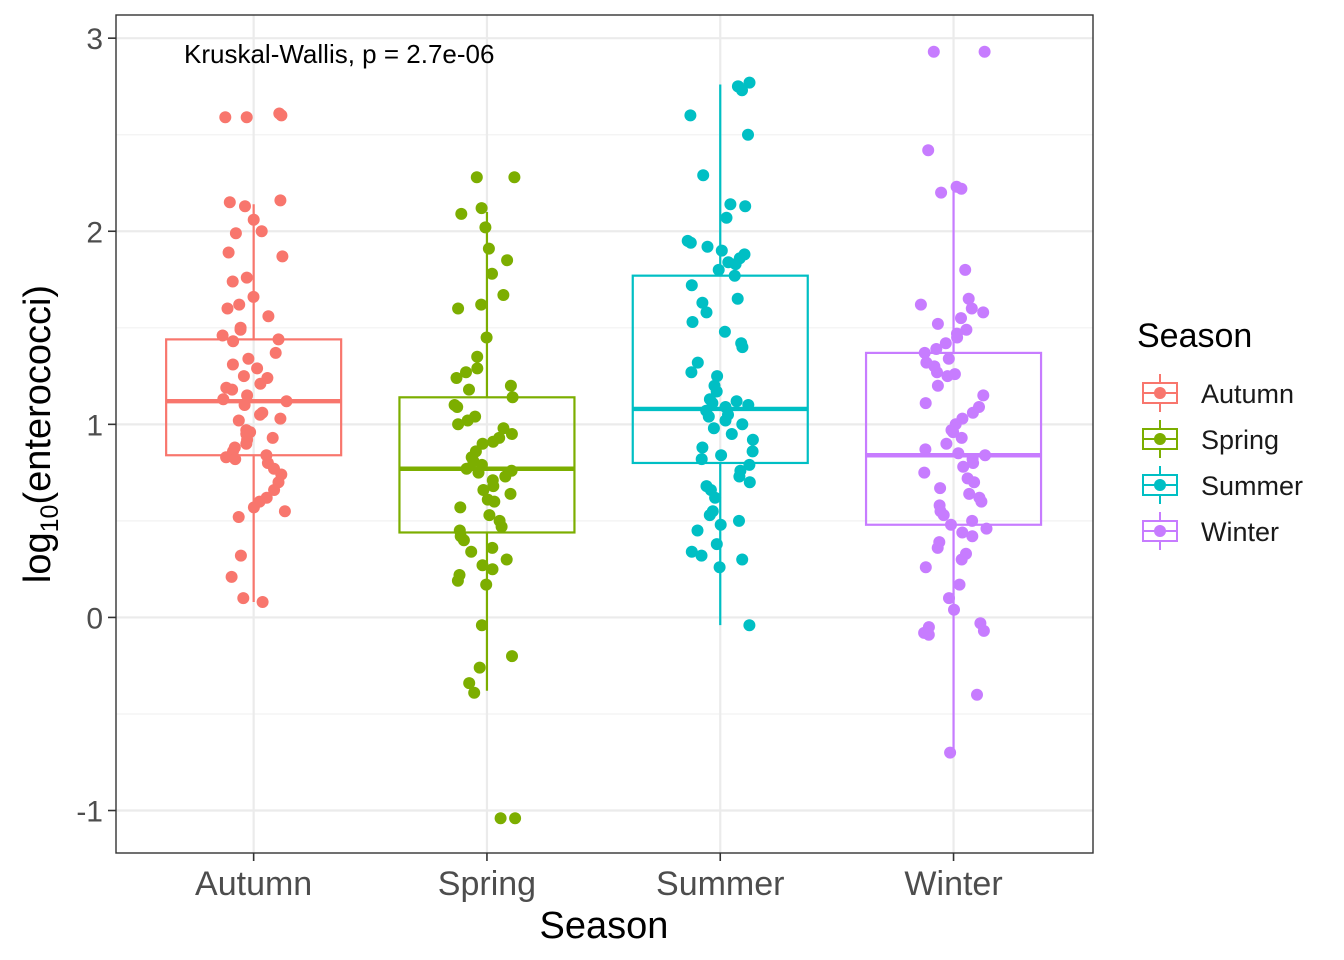 The image size is (1344, 960). I want to click on box-iqr, so click(487, 465).